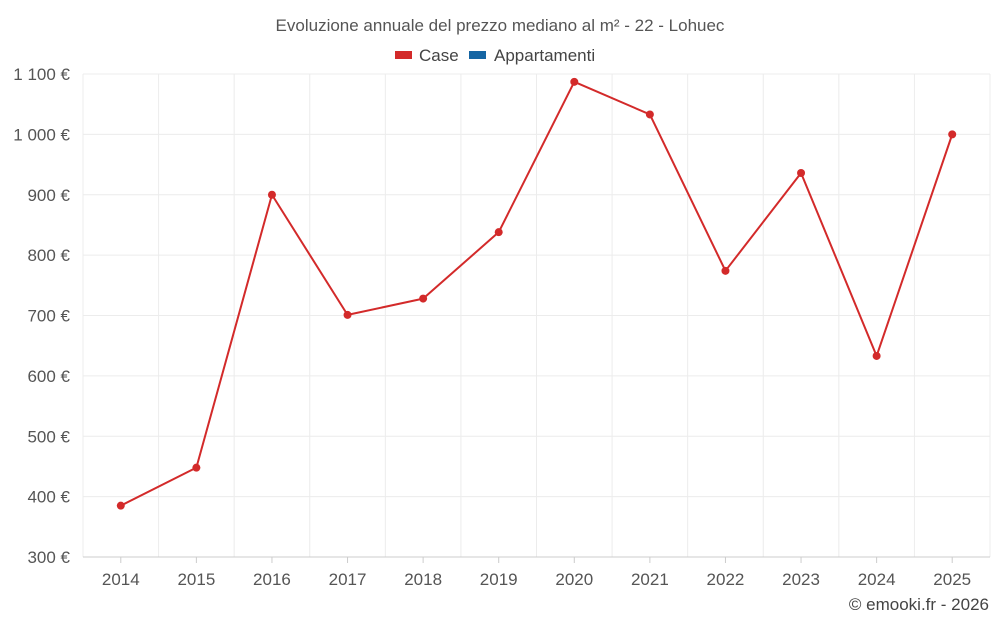 Image resolution: width=1000 pixels, height=630 pixels. What do you see at coordinates (574, 579) in the screenshot?
I see `x-tick-label: 2020` at bounding box center [574, 579].